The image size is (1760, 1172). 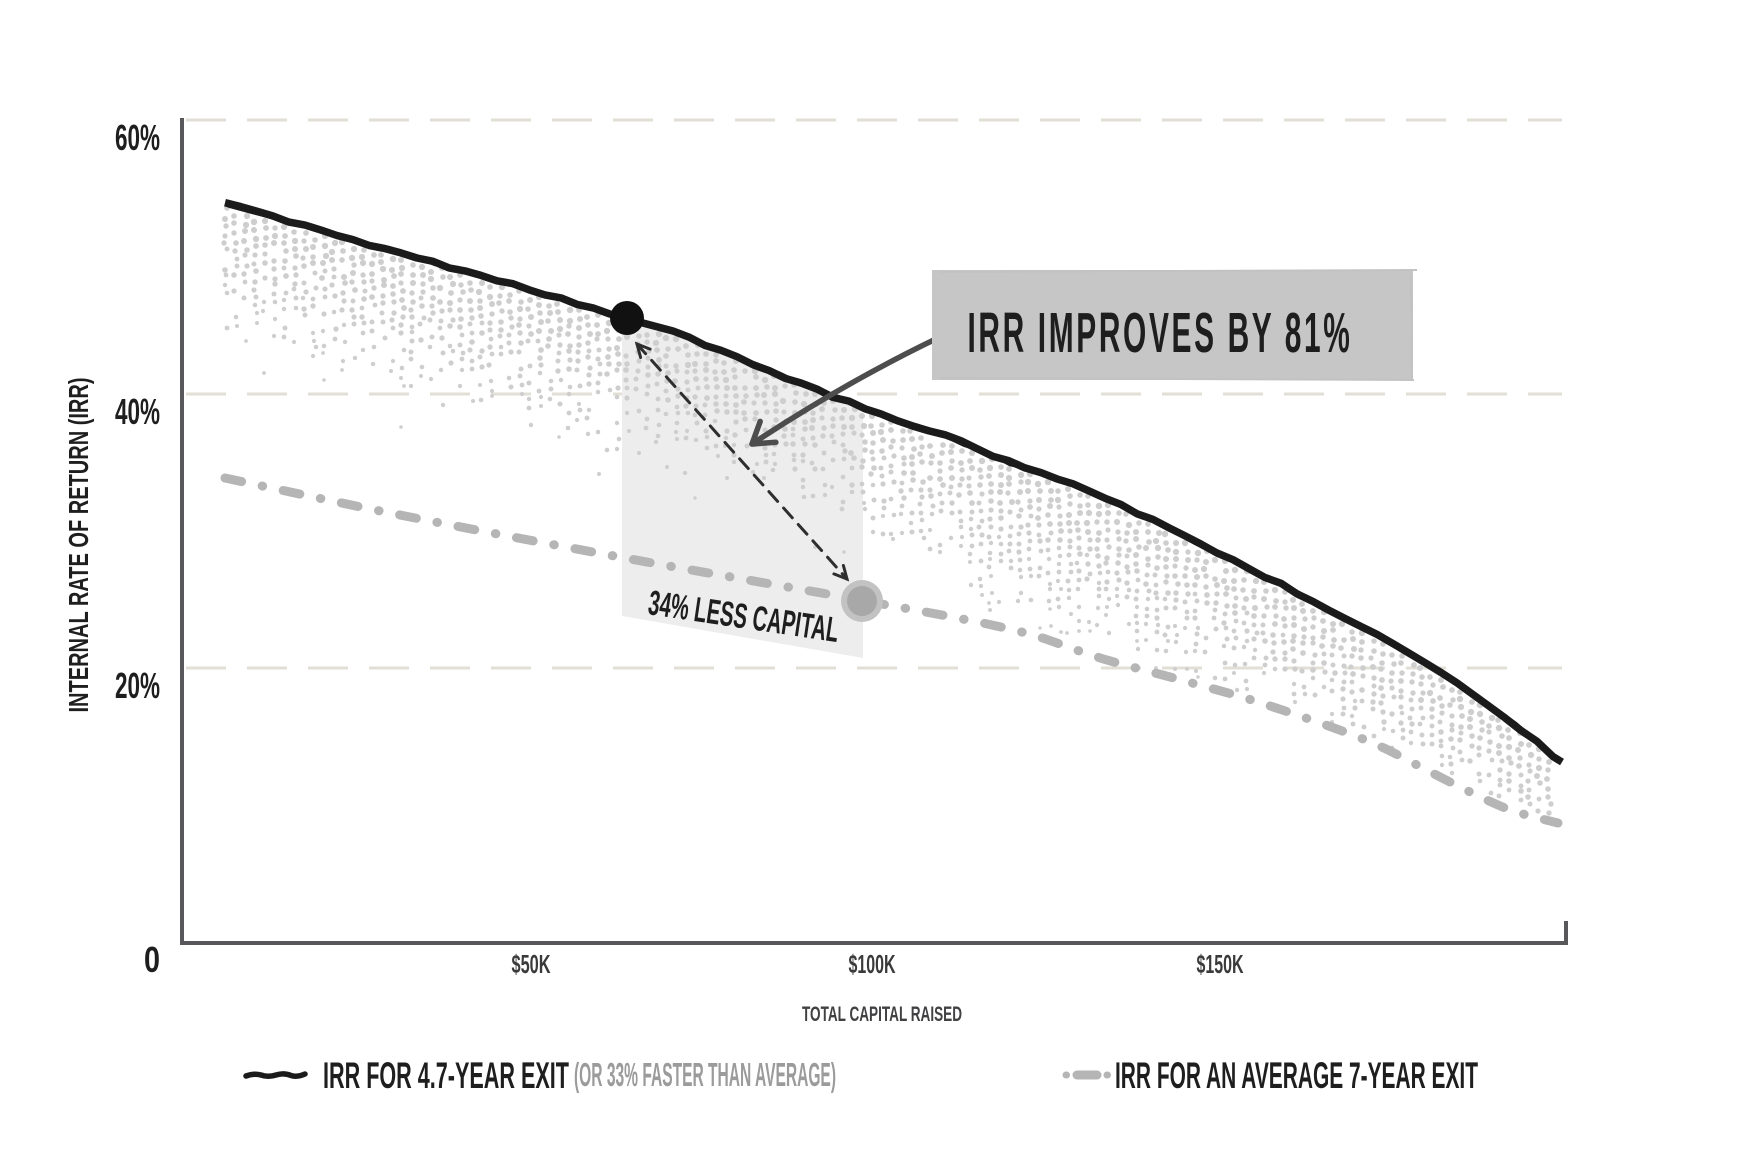 I want to click on svg-text: 0, so click(x=152, y=959).